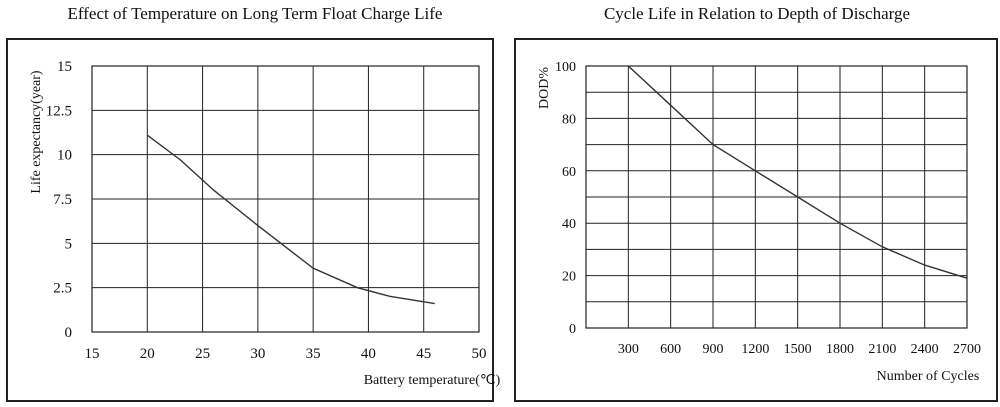 The width and height of the screenshot is (1000, 407). What do you see at coordinates (967, 349) in the screenshot?
I see `x-tick-label-cycle: 2700` at bounding box center [967, 349].